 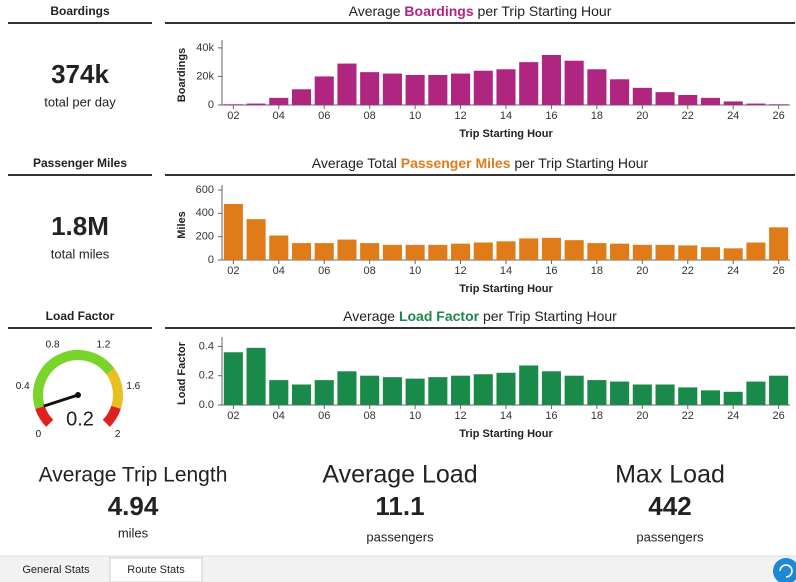 I want to click on x-tick-label: 16, so click(x=551, y=271).